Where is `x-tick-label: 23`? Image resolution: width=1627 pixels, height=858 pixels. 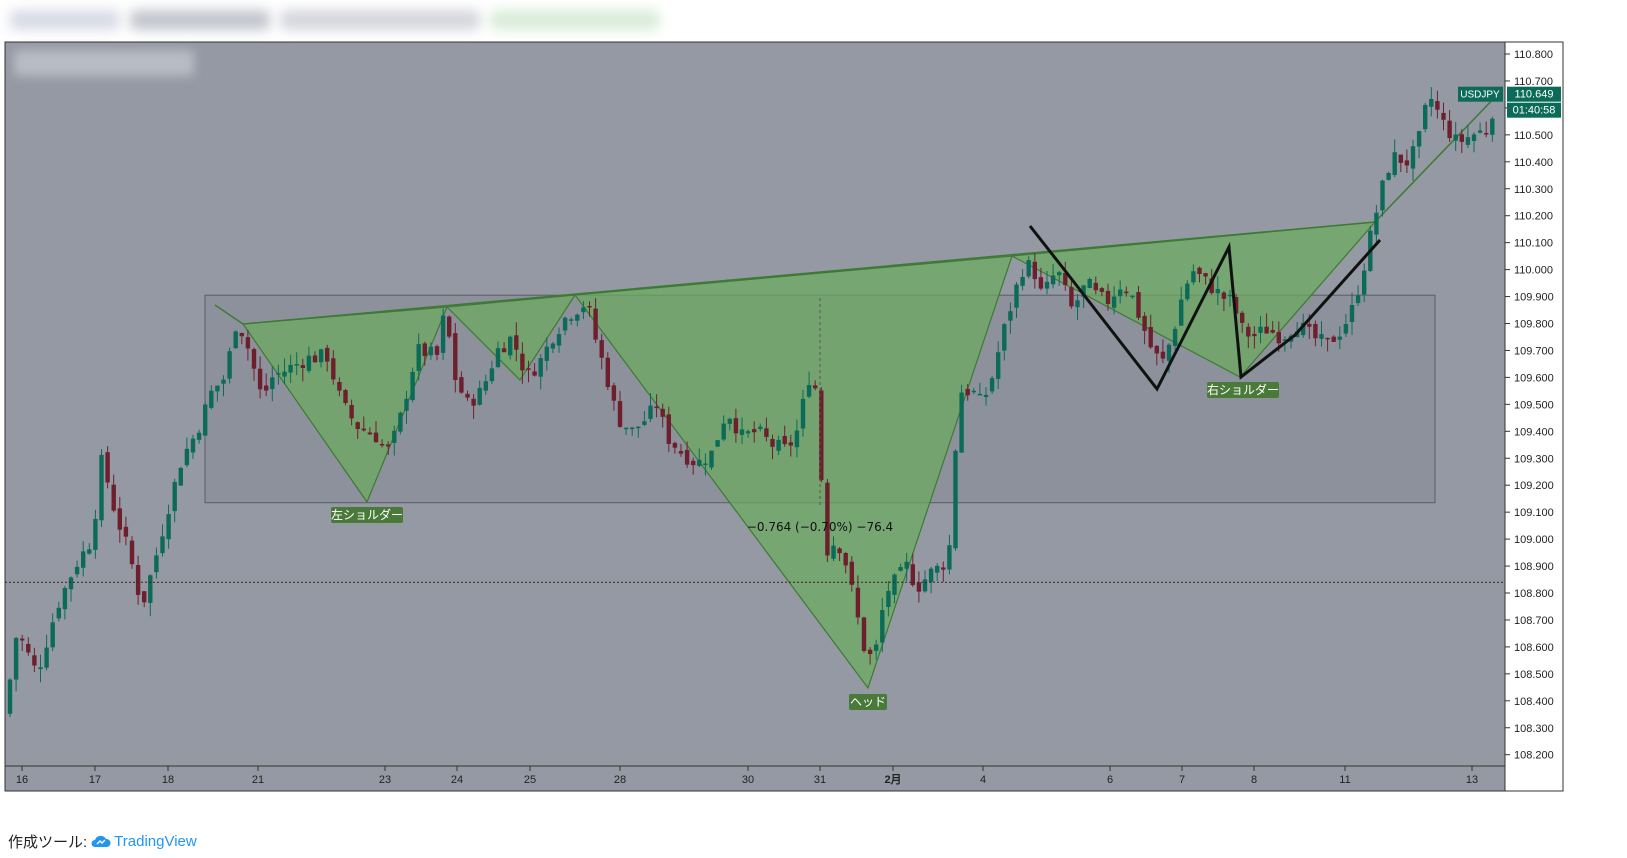
x-tick-label: 23 is located at coordinates (385, 780).